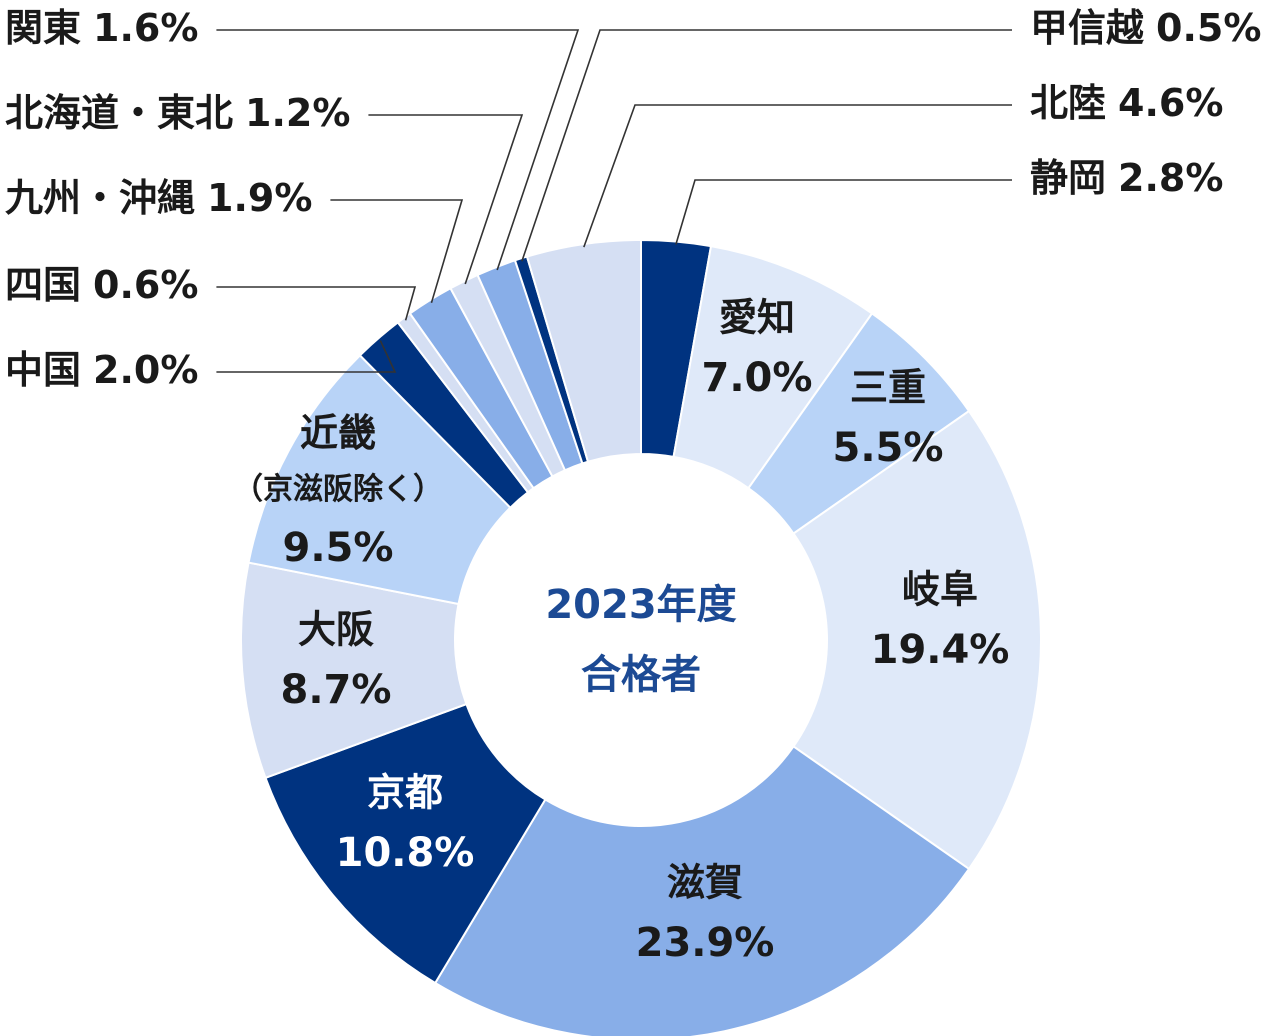 This screenshot has height=1036, width=1276. I want to click on segment-value: 10.8%, so click(405, 853).